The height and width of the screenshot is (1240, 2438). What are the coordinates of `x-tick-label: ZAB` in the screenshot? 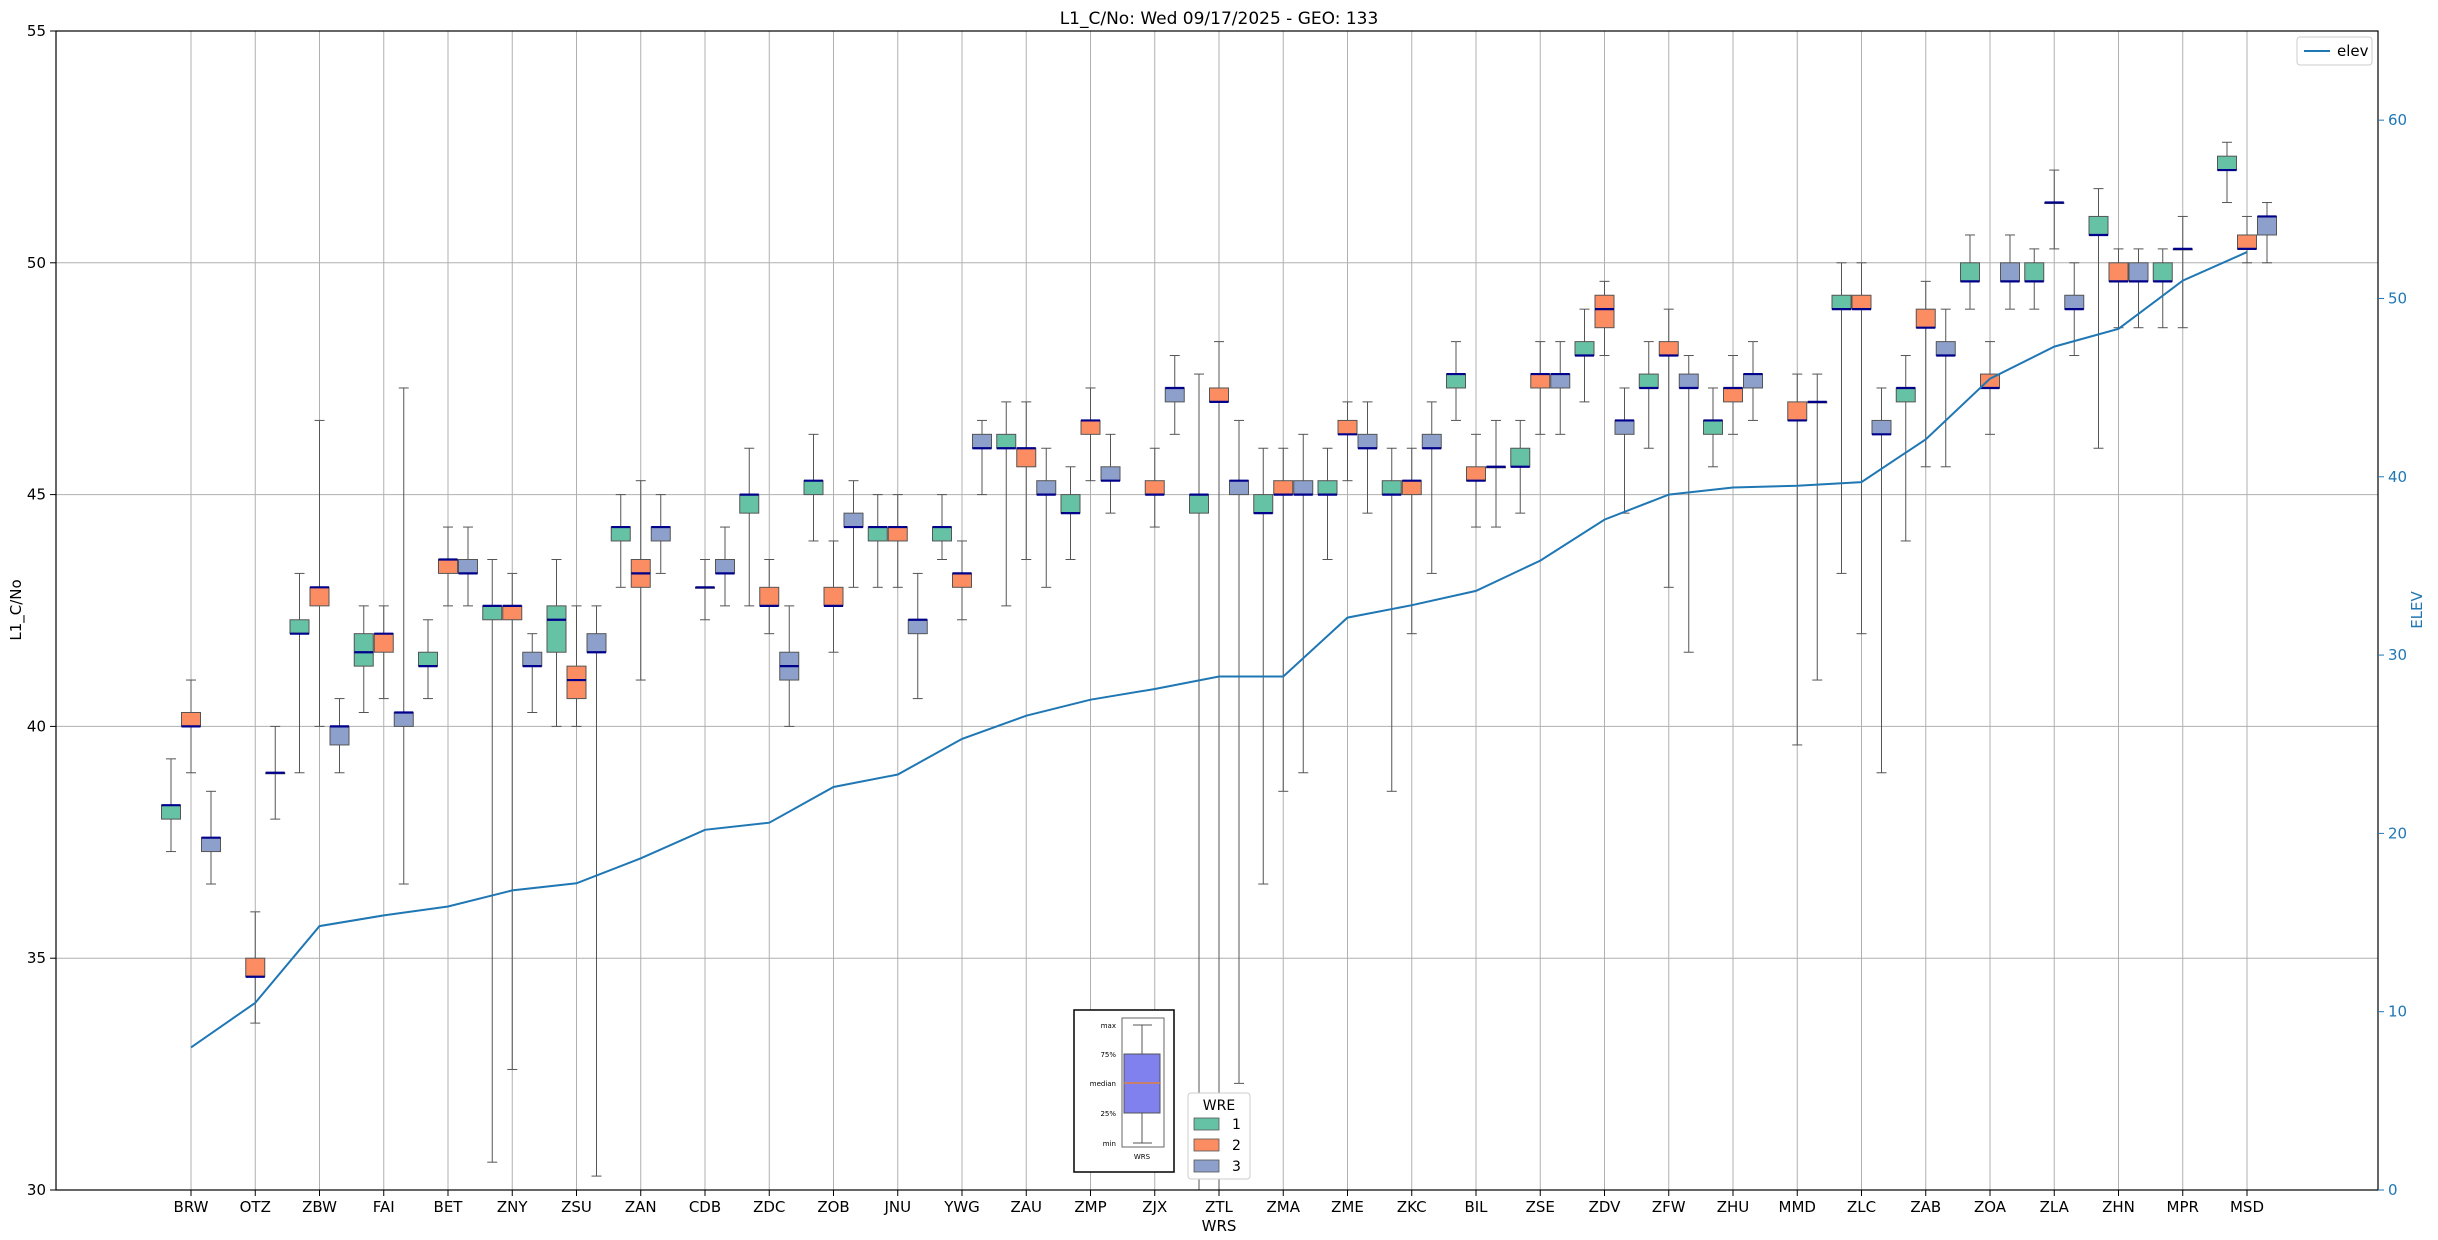 It's located at (1925, 1207).